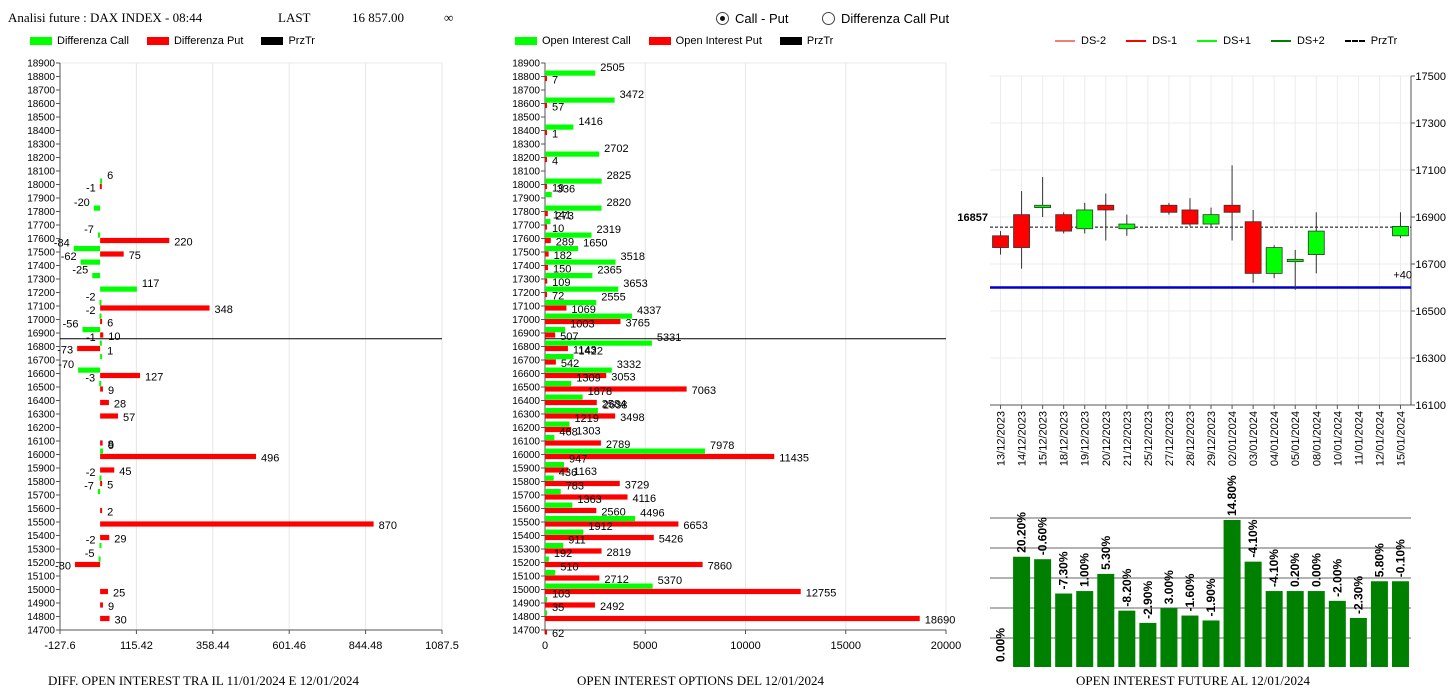  What do you see at coordinates (1401, 438) in the screenshot?
I see `x-tick-label: 15/01/2024` at bounding box center [1401, 438].